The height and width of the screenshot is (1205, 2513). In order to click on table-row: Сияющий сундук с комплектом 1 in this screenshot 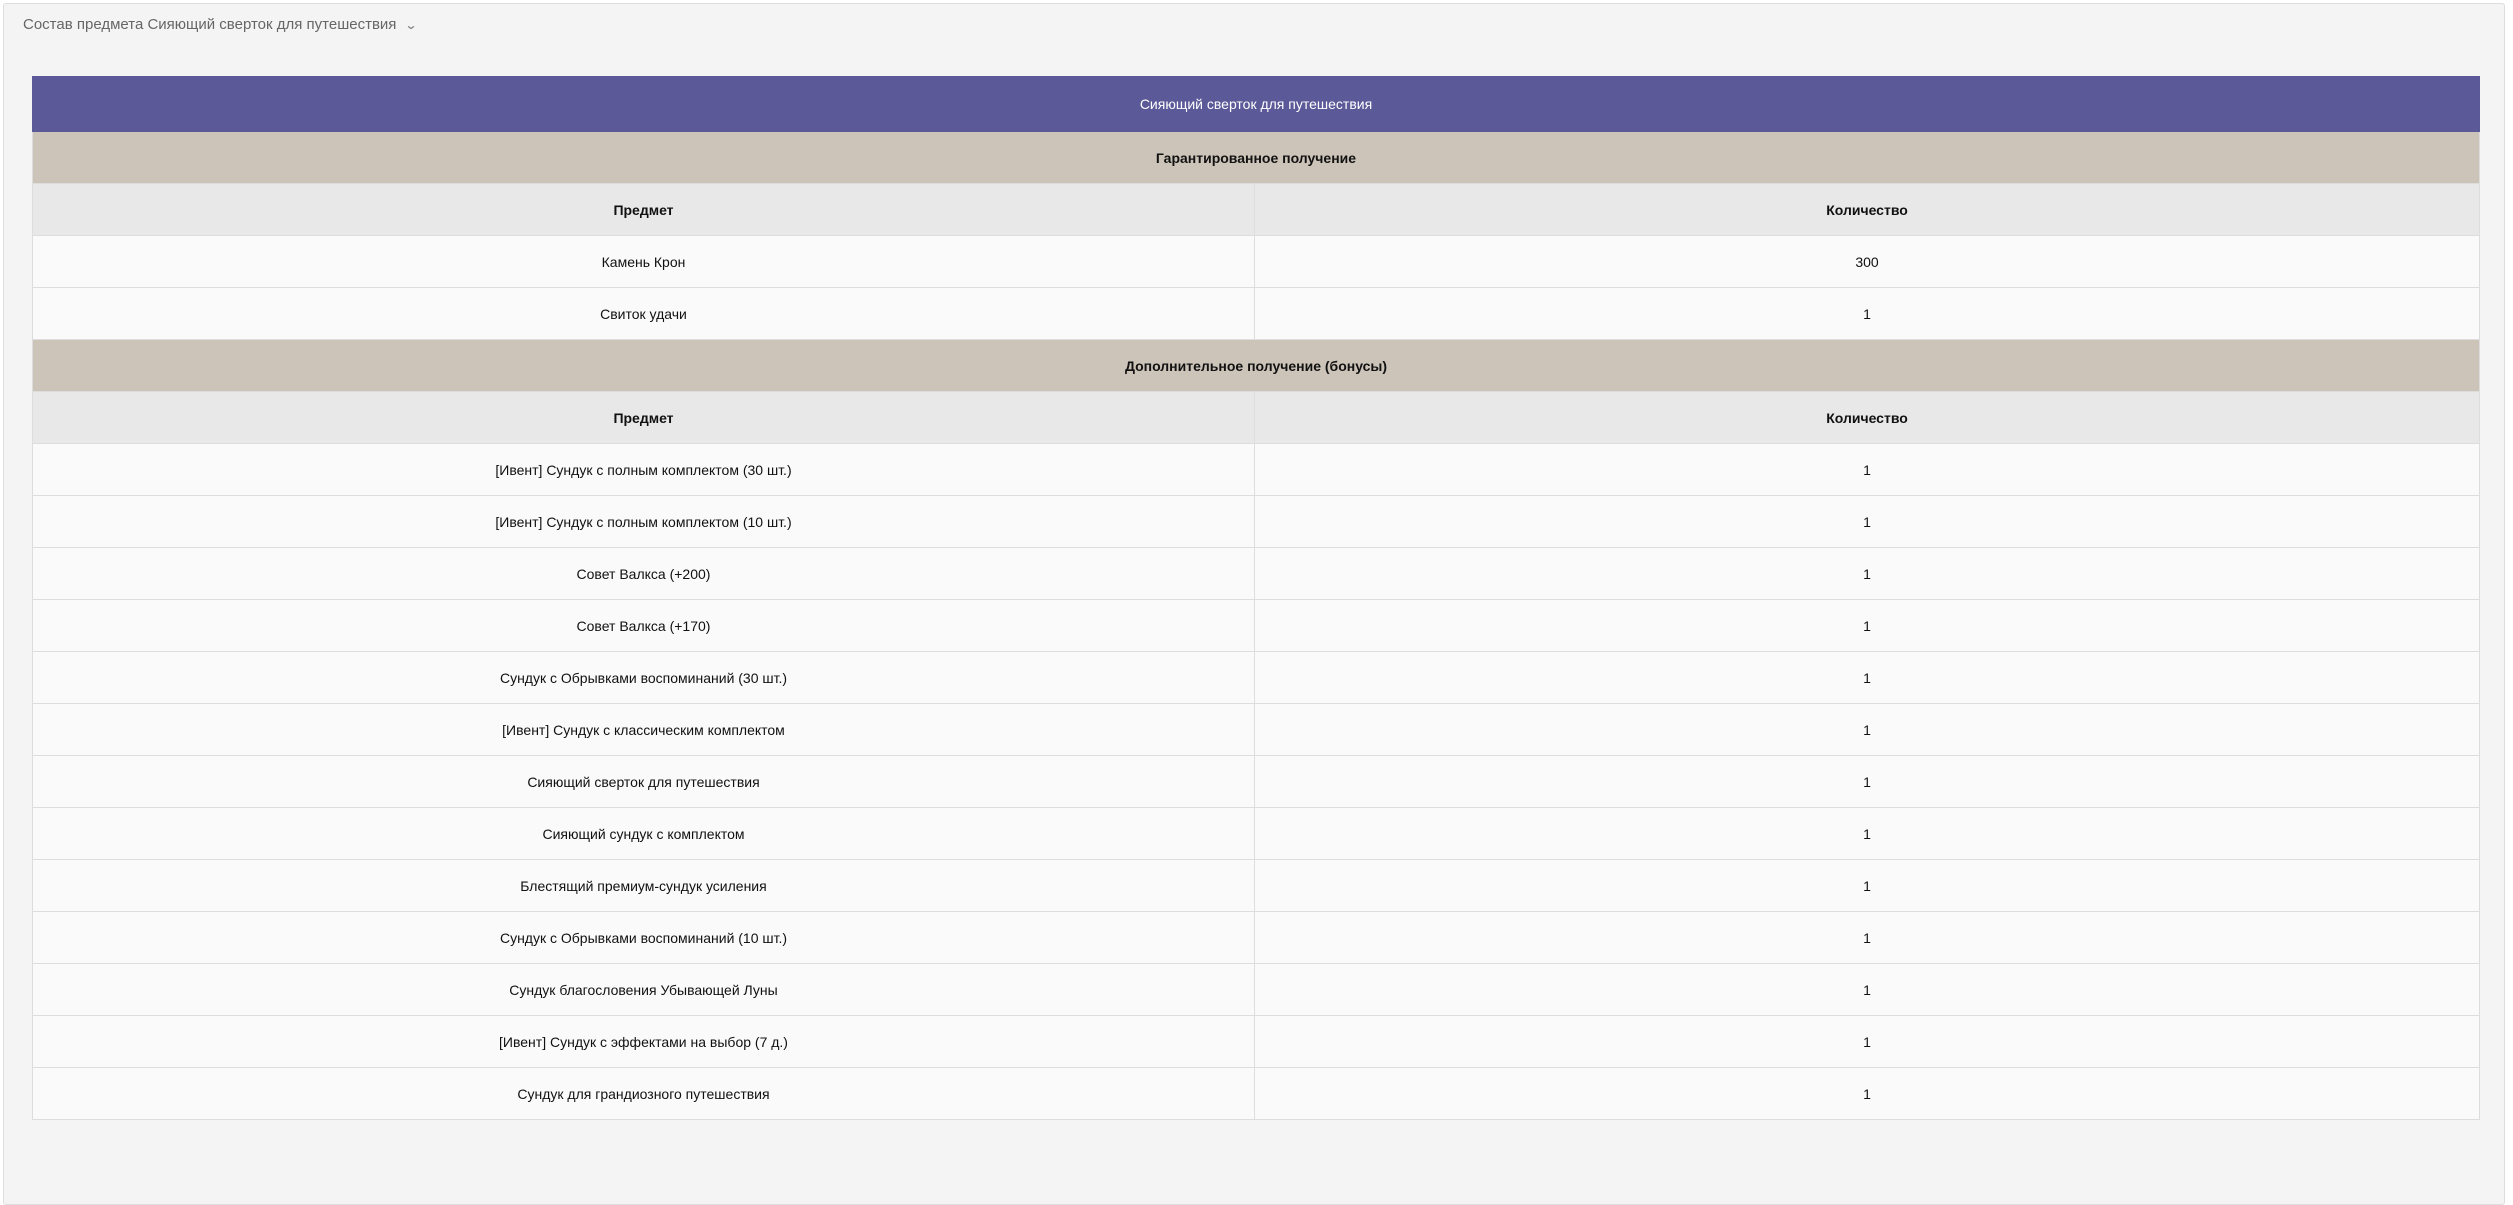, I will do `click(1256, 833)`.